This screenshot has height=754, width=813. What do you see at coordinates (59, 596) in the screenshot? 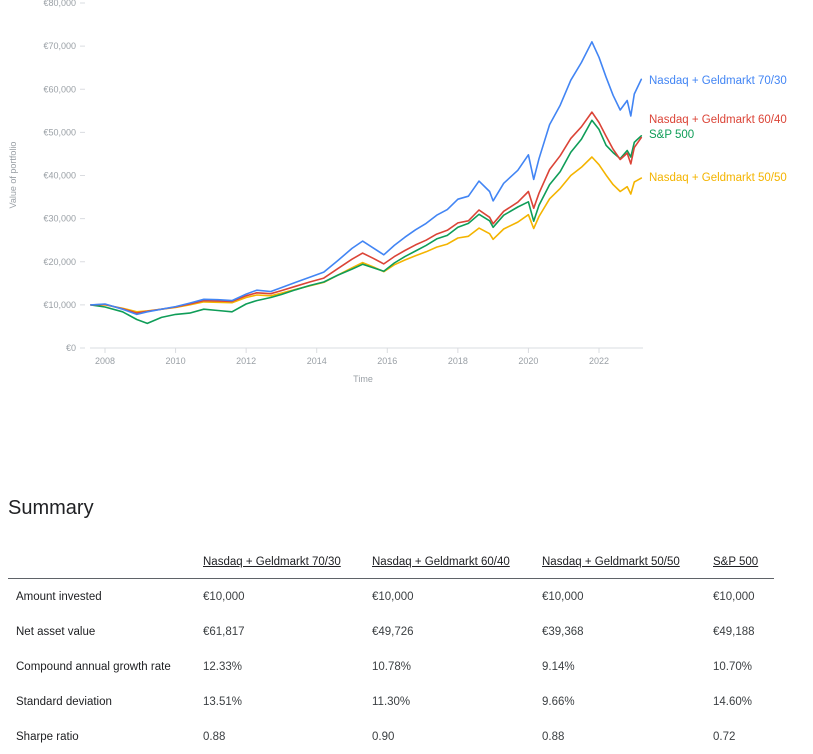
I see `row-label: Amount invested` at bounding box center [59, 596].